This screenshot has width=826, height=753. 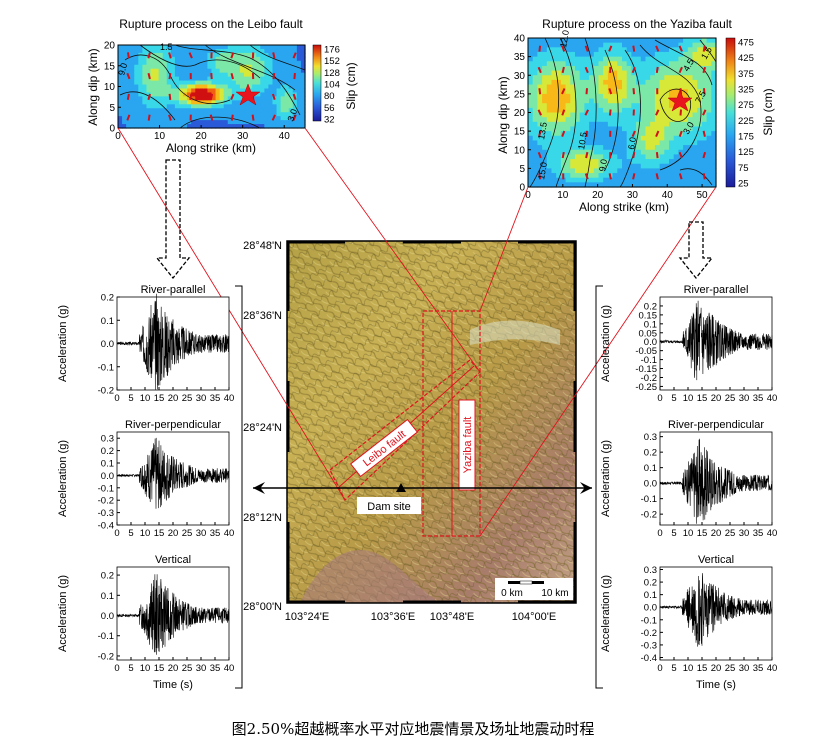 I want to click on colorbar-tick-label: 32, so click(x=329, y=120).